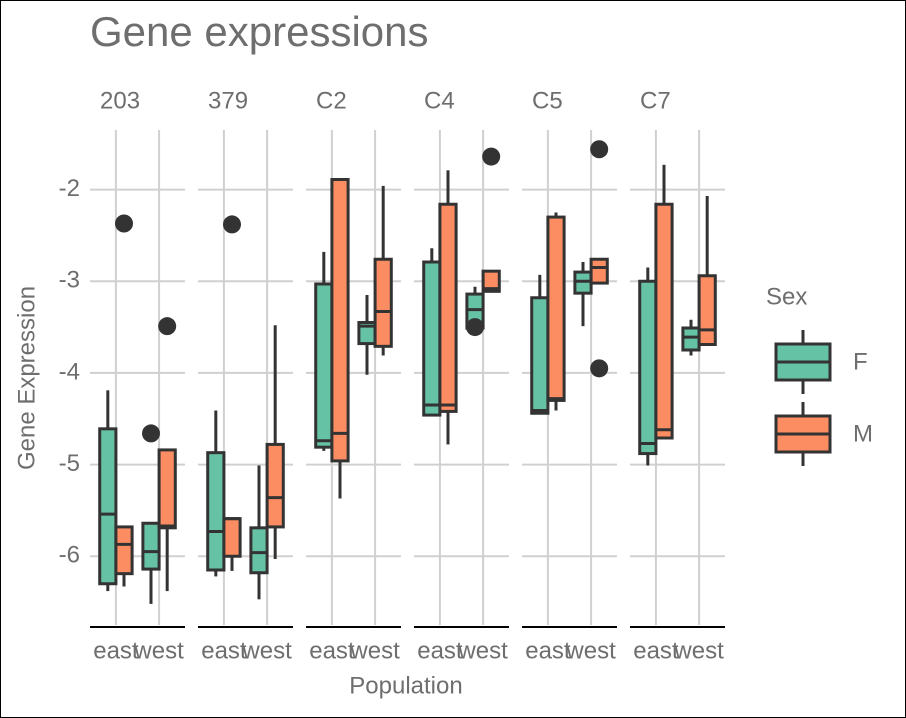 The image size is (906, 718). Describe the element at coordinates (69, 463) in the screenshot. I see `y-tick-label: -5` at that location.